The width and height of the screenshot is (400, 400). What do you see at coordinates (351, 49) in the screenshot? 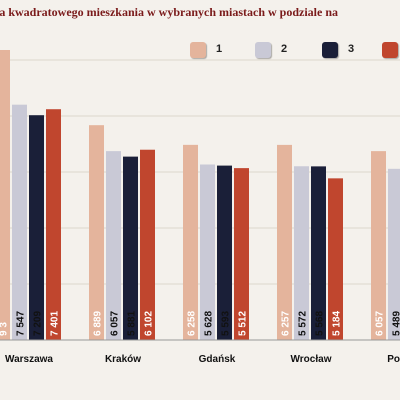
I see `legend-label-3: 3` at bounding box center [351, 49].